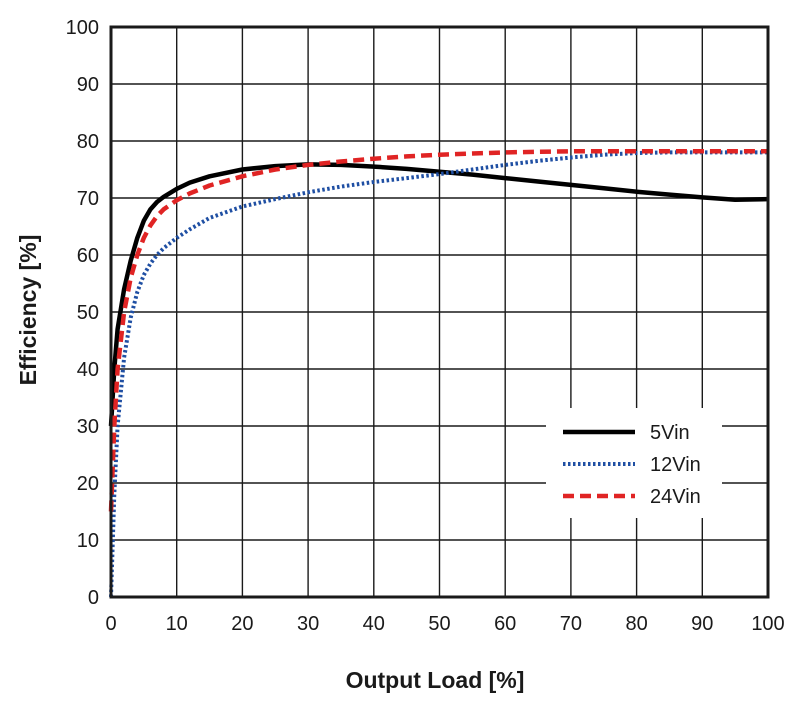 Image resolution: width=800 pixels, height=702 pixels. I want to click on legend-label: 24Vin, so click(675, 497).